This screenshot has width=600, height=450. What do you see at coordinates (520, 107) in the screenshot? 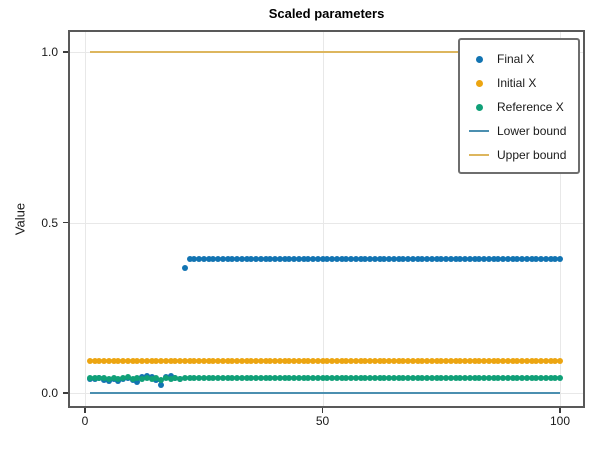
I see `legend-item-reference-x: Reference X` at bounding box center [520, 107].